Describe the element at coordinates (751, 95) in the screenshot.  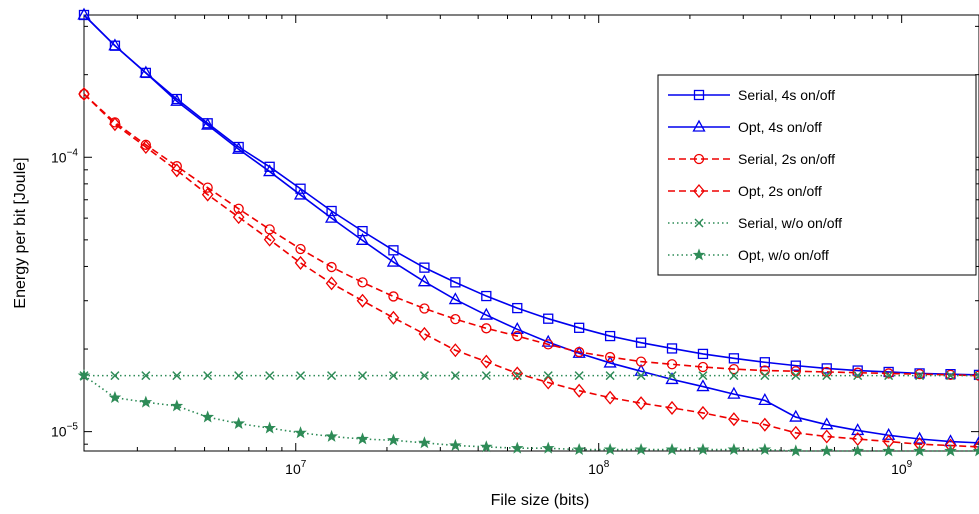
I see `legend-item-serial-4s-on-off: Serial, 4s on/off` at that location.